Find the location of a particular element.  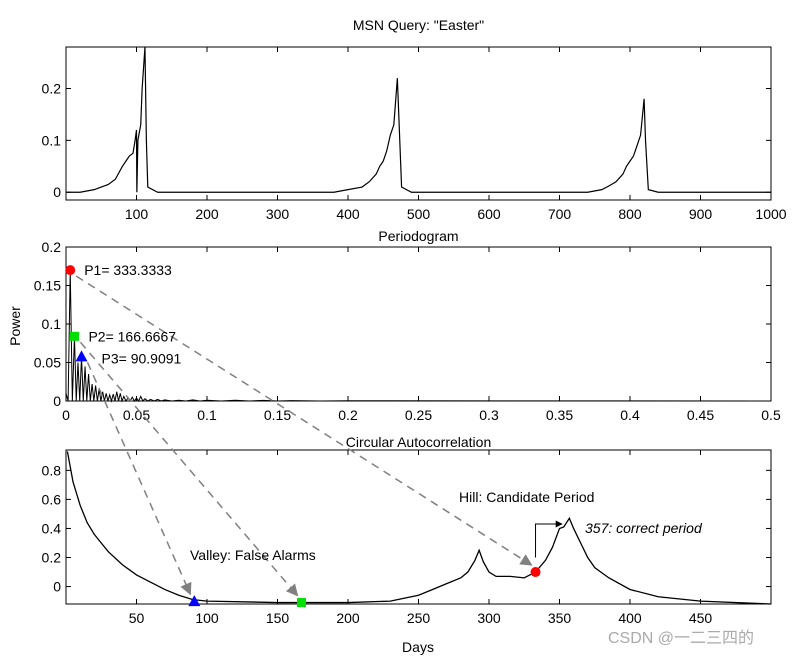

annotation-correct-period: 357: correct period is located at coordinates (644, 528).